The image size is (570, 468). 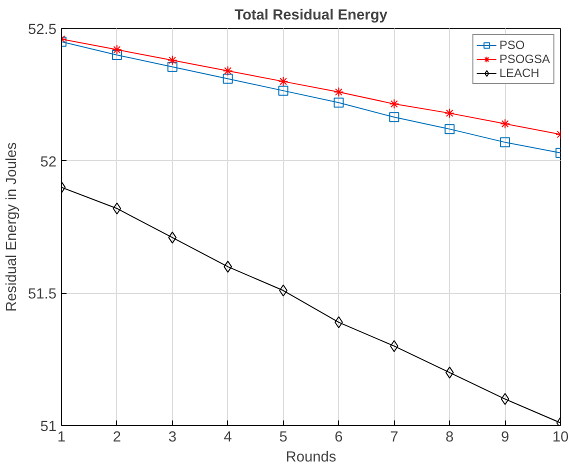 What do you see at coordinates (450, 438) in the screenshot?
I see `x-tick-label: 8` at bounding box center [450, 438].